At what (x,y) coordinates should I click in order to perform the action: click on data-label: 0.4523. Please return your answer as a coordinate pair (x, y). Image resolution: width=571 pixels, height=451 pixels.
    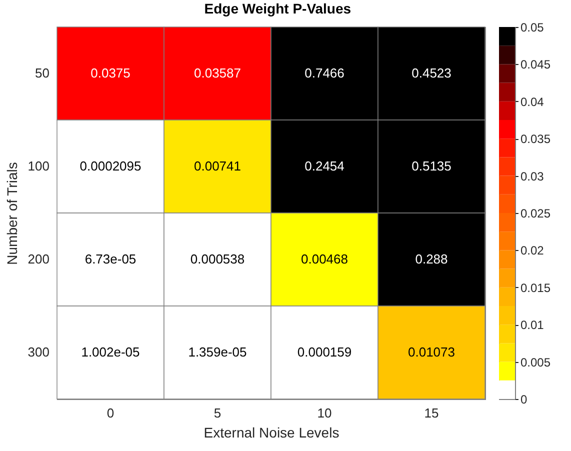
    Looking at the image, I should click on (432, 73).